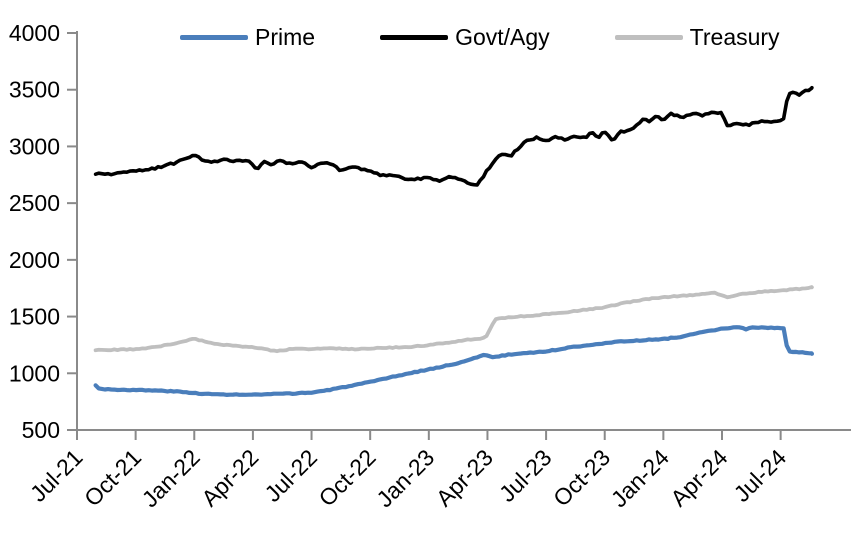 This screenshot has width=852, height=538. I want to click on x-tick-label: Jul-23, so click(525, 475).